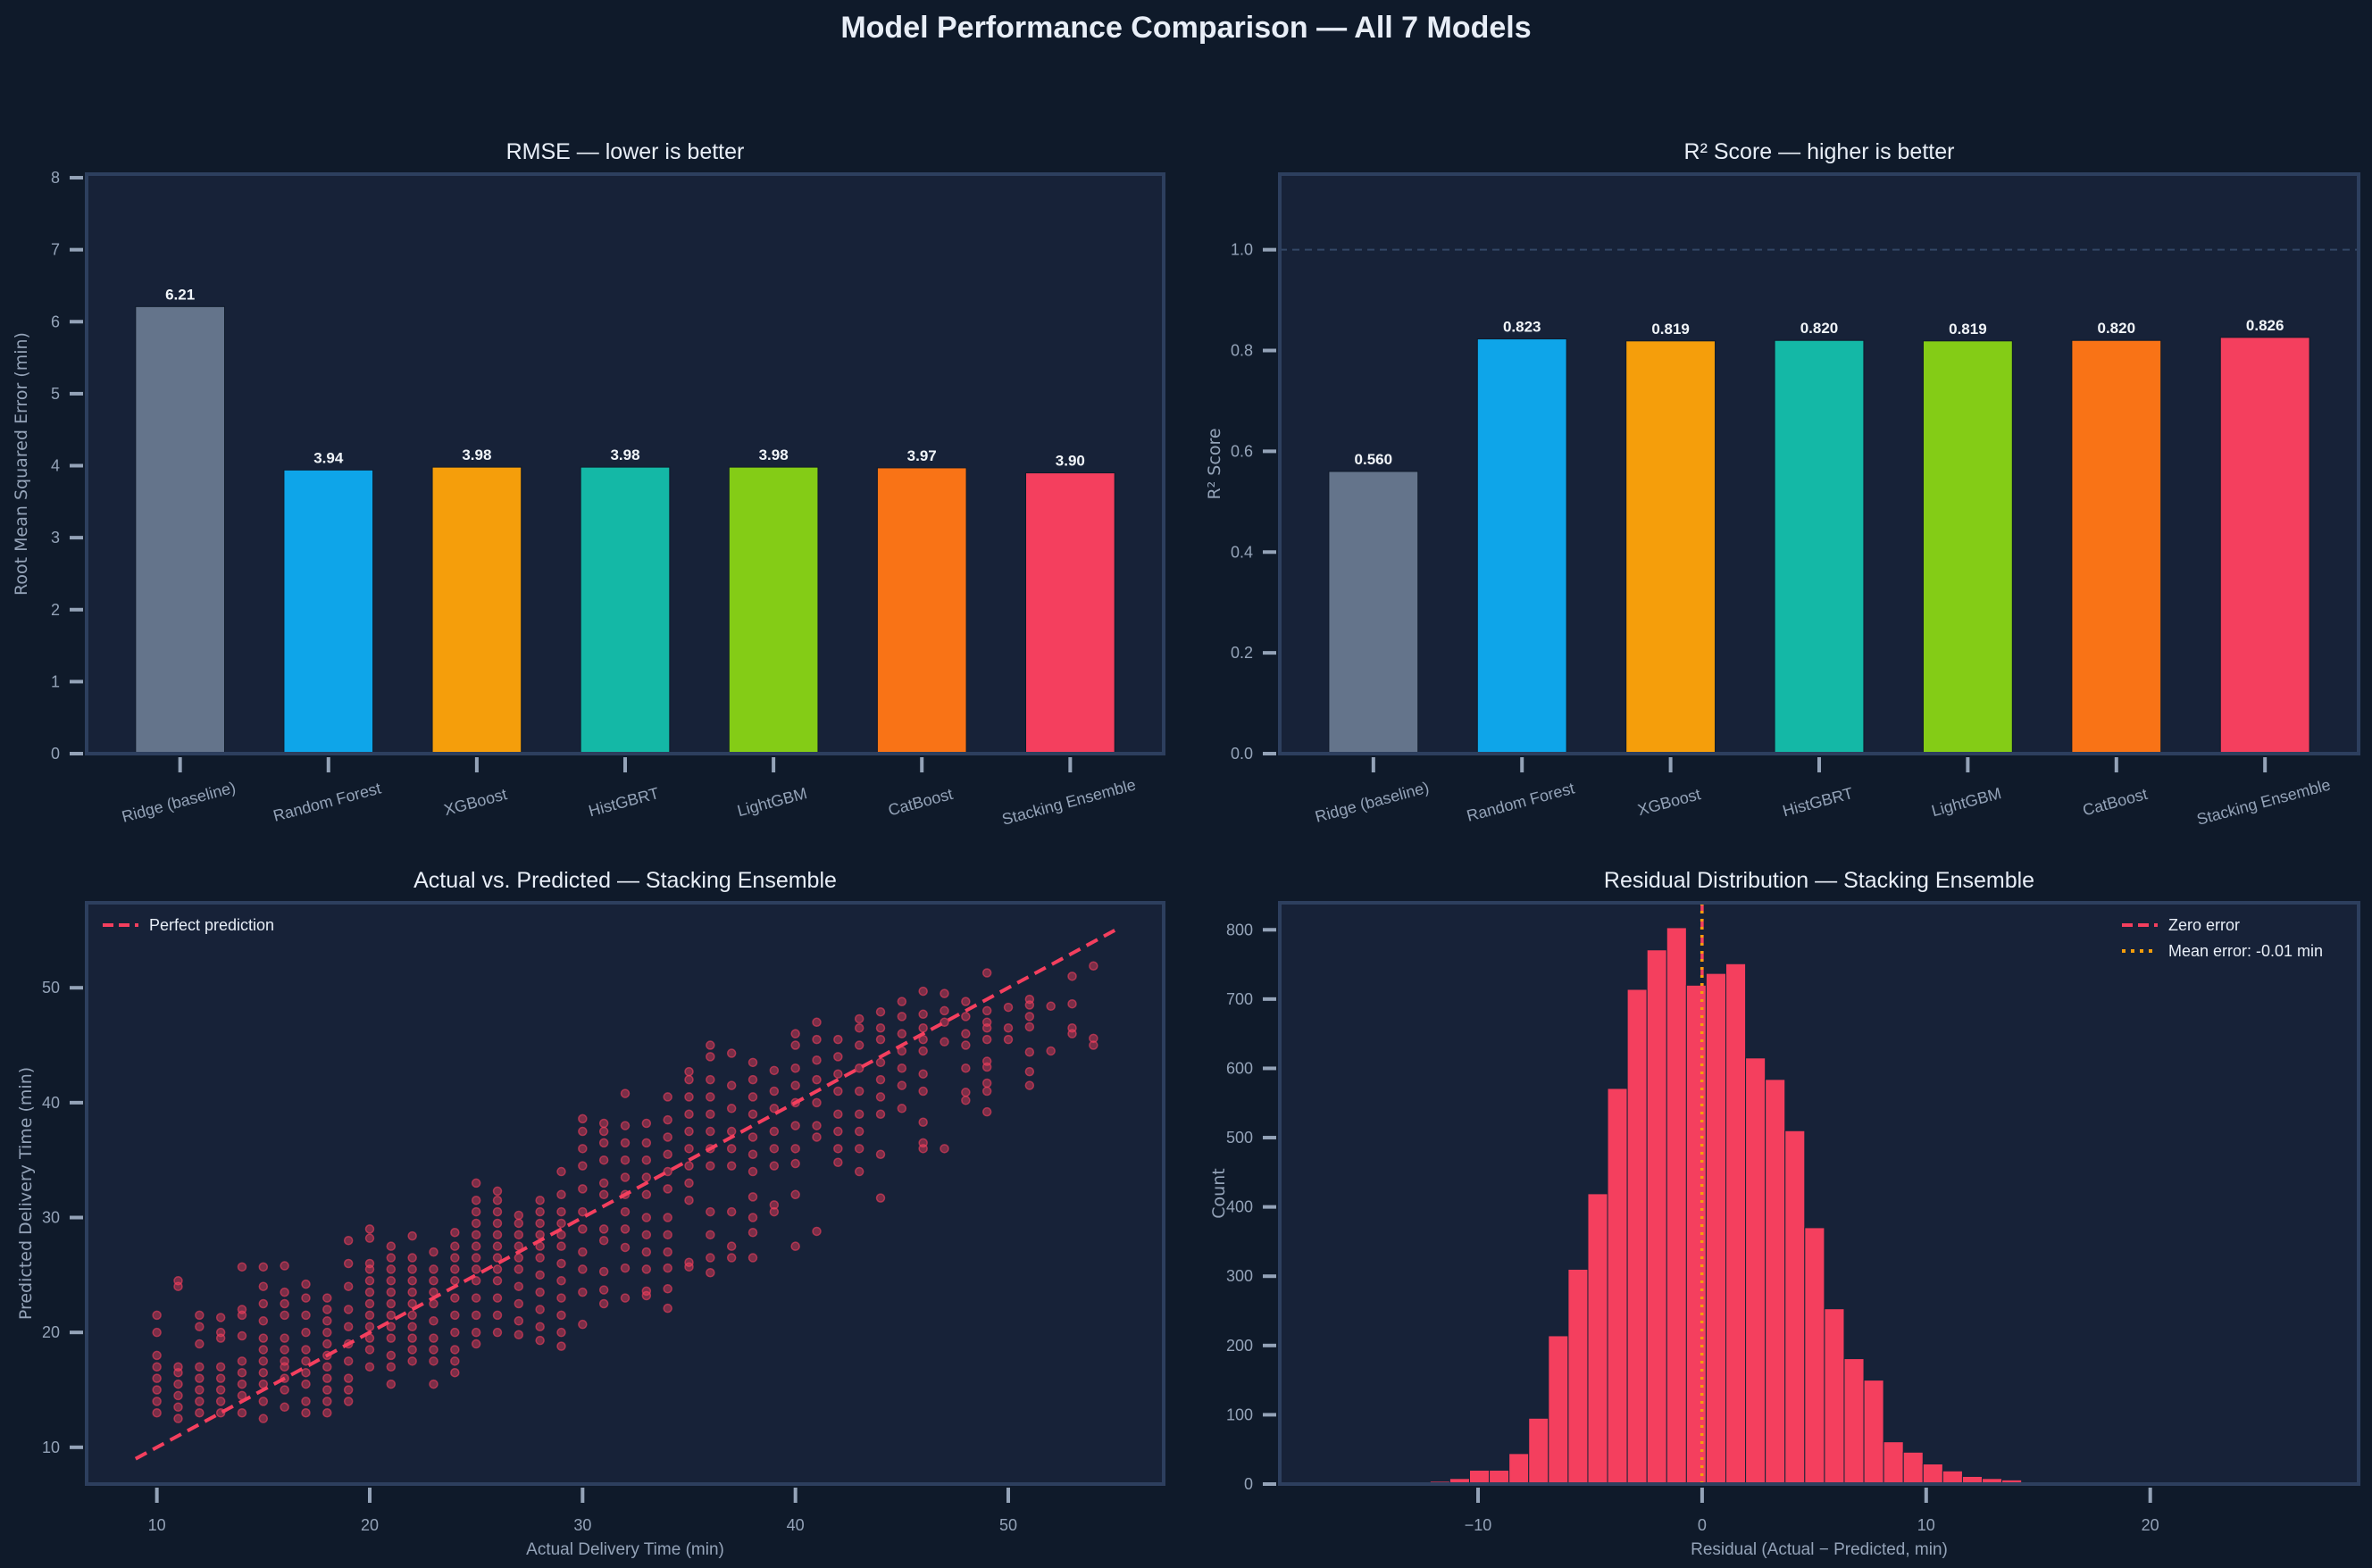 This screenshot has width=2372, height=1568. What do you see at coordinates (1239, 999) in the screenshot?
I see `y-tick-label: 700` at bounding box center [1239, 999].